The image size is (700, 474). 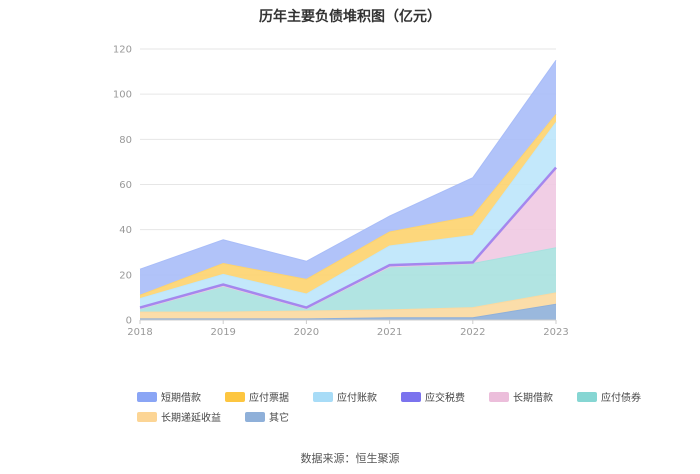 I want to click on x-tick-label: 2018, so click(x=139, y=332).